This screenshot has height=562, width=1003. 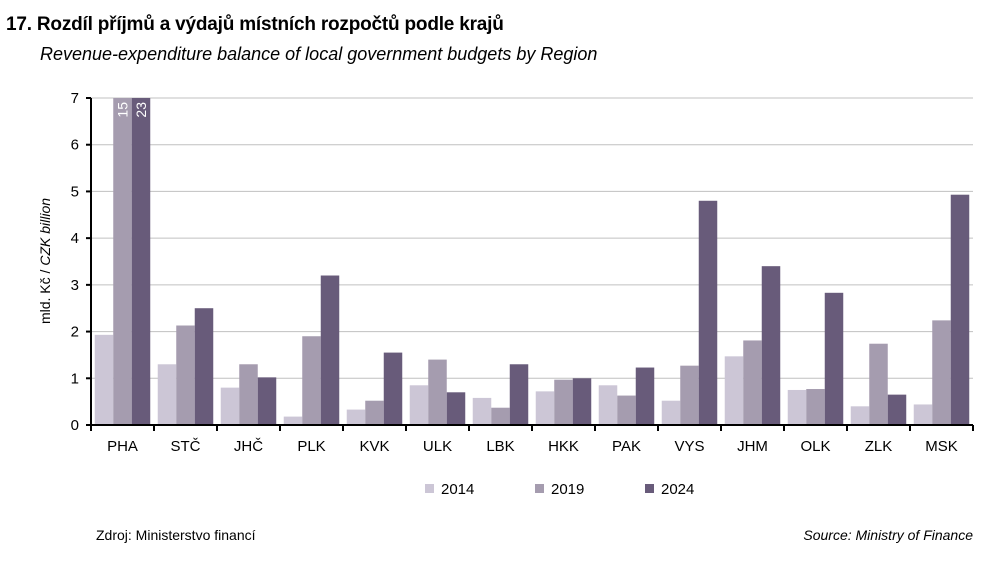 I want to click on bar-OLK-2024, so click(x=834, y=358).